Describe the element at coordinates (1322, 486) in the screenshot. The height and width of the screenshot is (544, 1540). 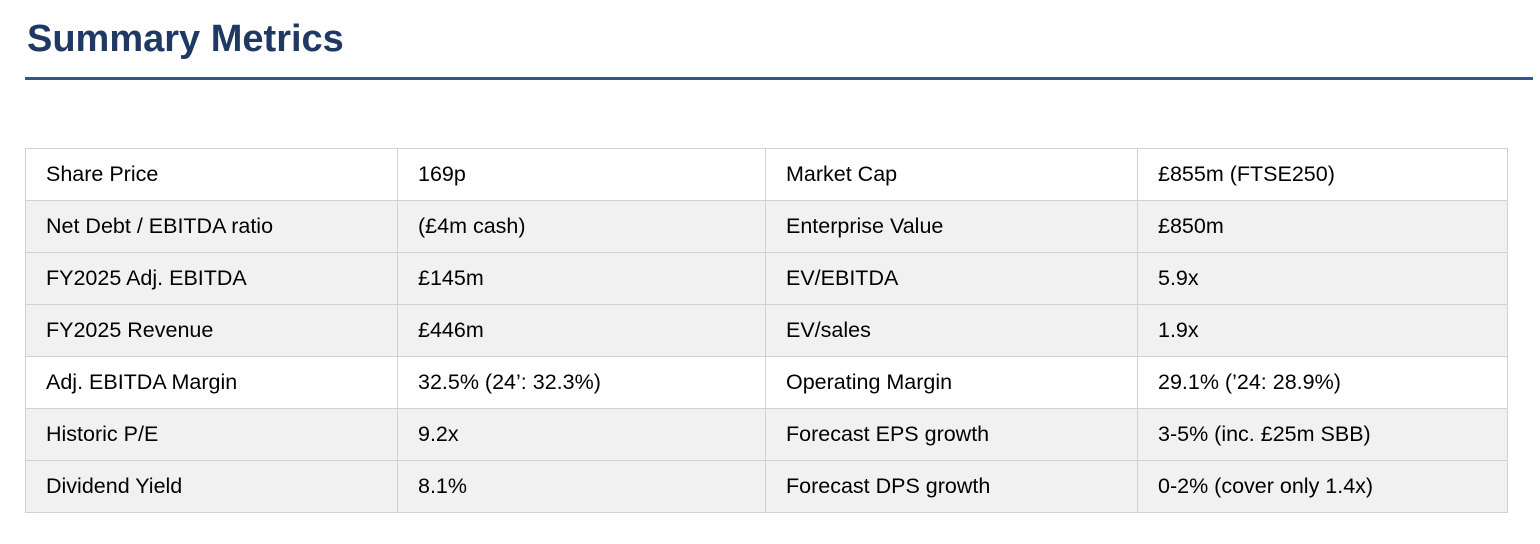
I see `metric-value-cell: 0-2% (cover only 1.4x)` at that location.